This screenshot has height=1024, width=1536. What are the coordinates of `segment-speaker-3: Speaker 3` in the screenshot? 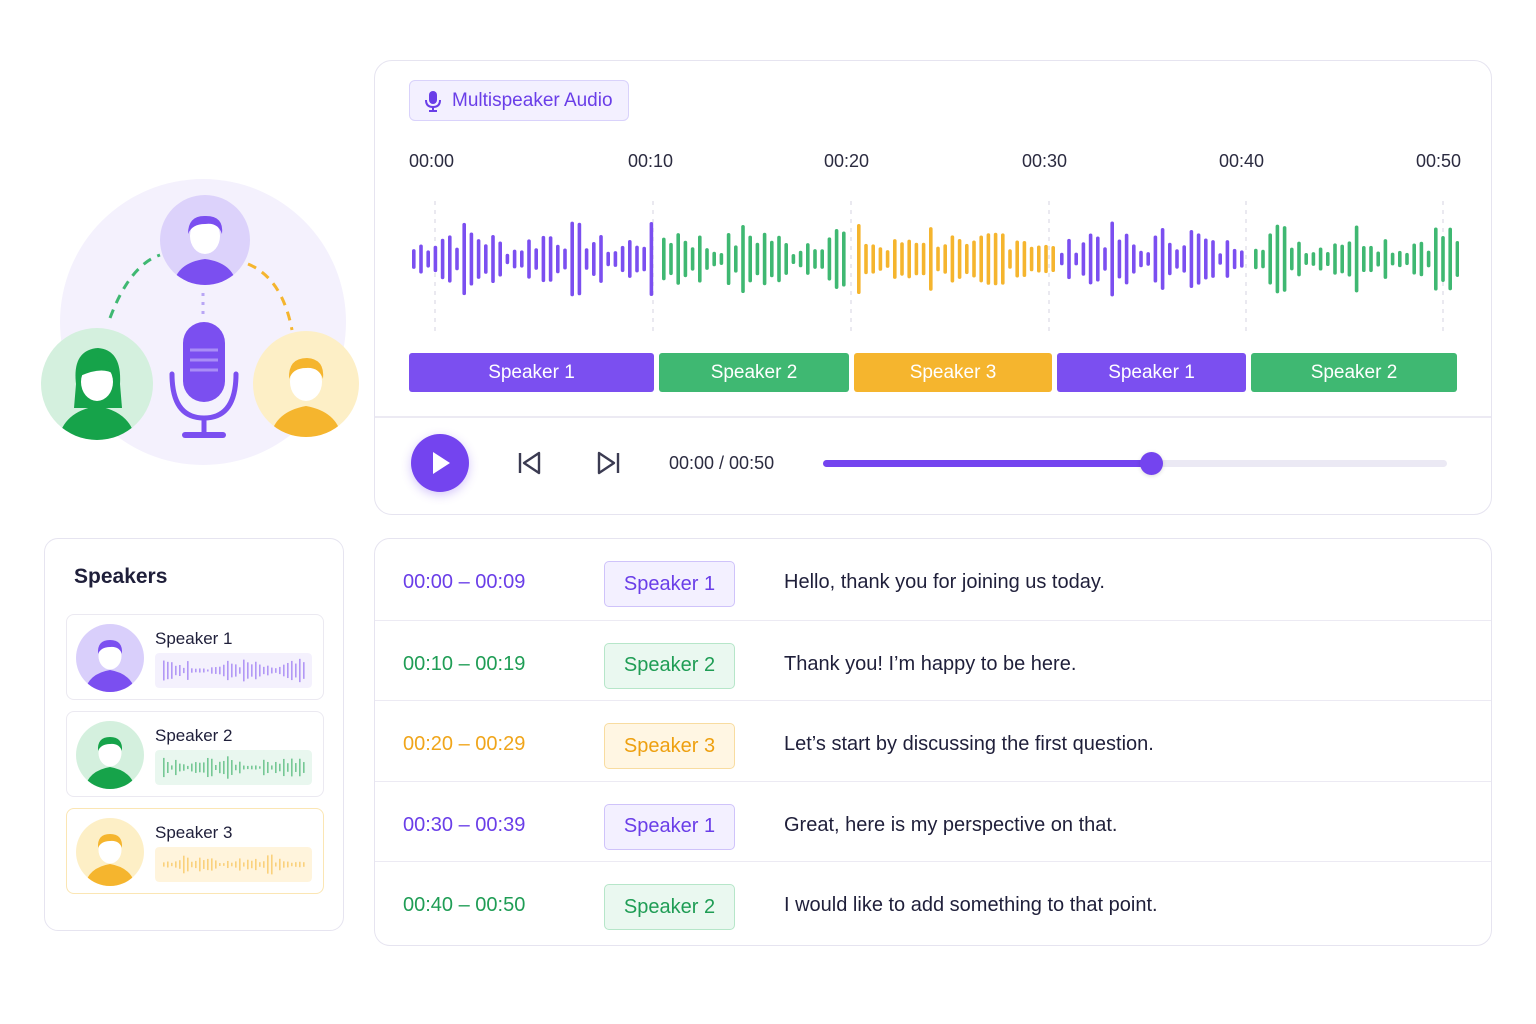 It's located at (953, 372).